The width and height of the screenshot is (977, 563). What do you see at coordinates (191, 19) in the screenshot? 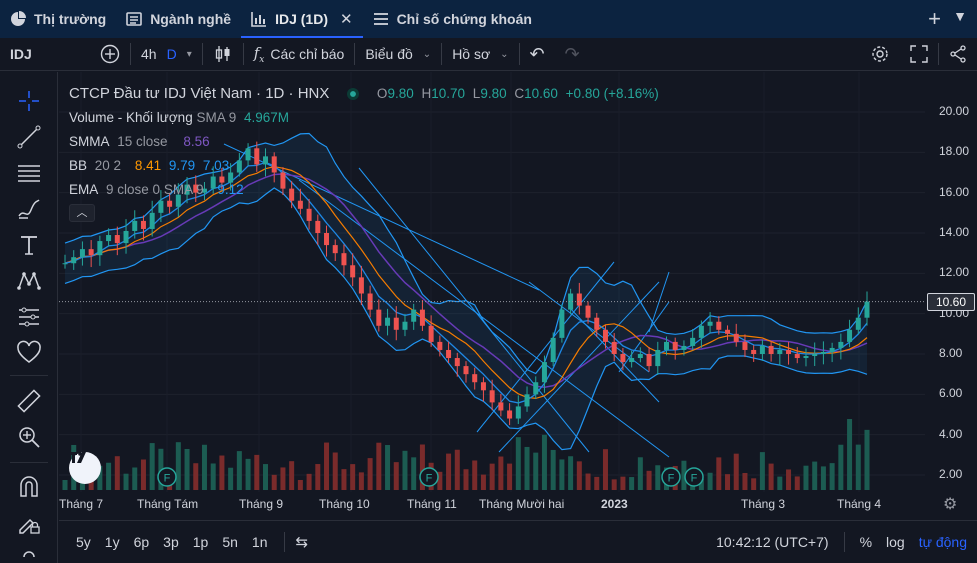
I see `tab-label: Ngành nghề` at bounding box center [191, 19].